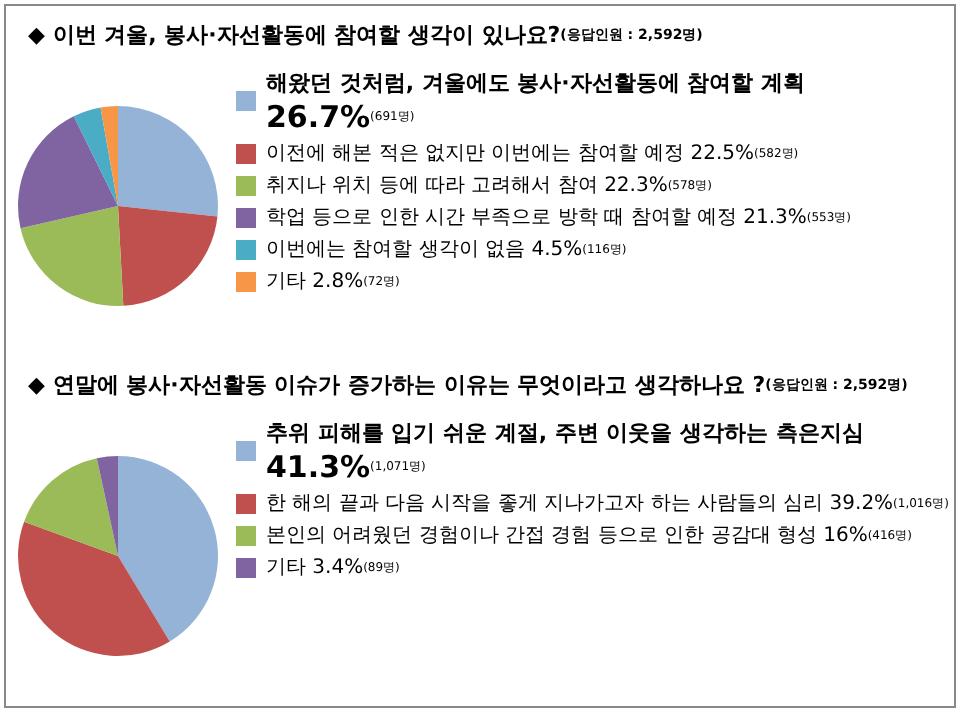 The width and height of the screenshot is (960, 712). What do you see at coordinates (397, 385) in the screenshot?
I see `chart-title: ◆ 연말에 봉사·자선활동 이슈가 증가하는 이유는 무엇이라고 생각하나요 ?` at bounding box center [397, 385].